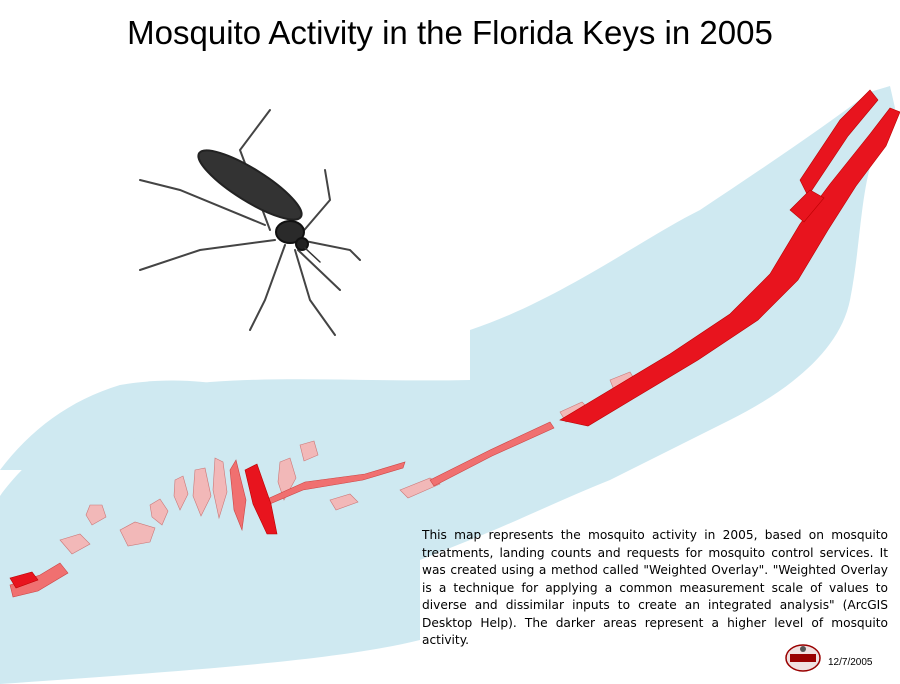 This screenshot has height=684, width=900. I want to click on mosquito-illustration, so click(250, 222).